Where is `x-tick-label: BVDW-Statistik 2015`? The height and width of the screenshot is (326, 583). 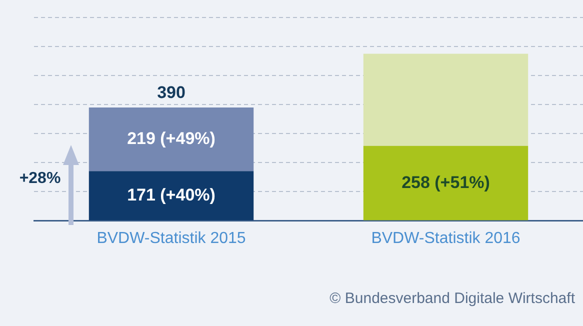
x-tick-label: BVDW-Statistik 2015 is located at coordinates (171, 238).